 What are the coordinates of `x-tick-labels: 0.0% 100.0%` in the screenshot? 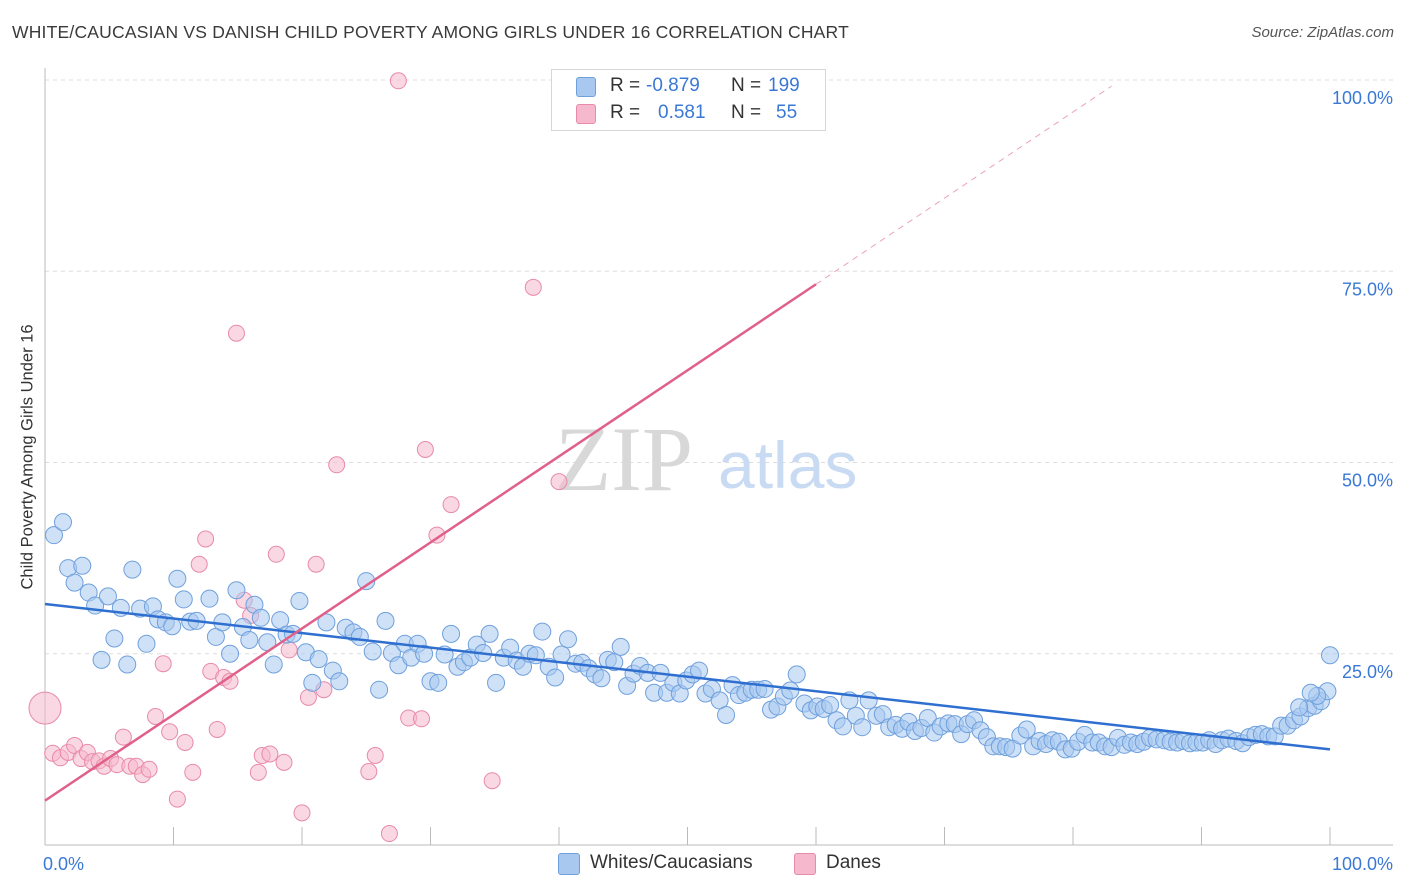 It's located at (718, 864).